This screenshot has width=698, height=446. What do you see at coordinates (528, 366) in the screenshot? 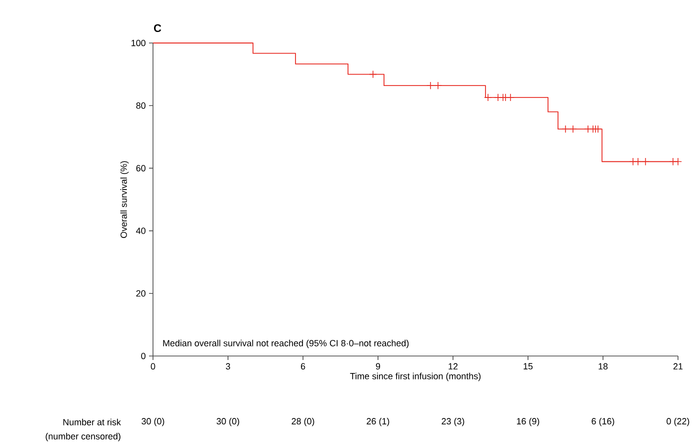
I see `x-tick-label: 15` at bounding box center [528, 366].